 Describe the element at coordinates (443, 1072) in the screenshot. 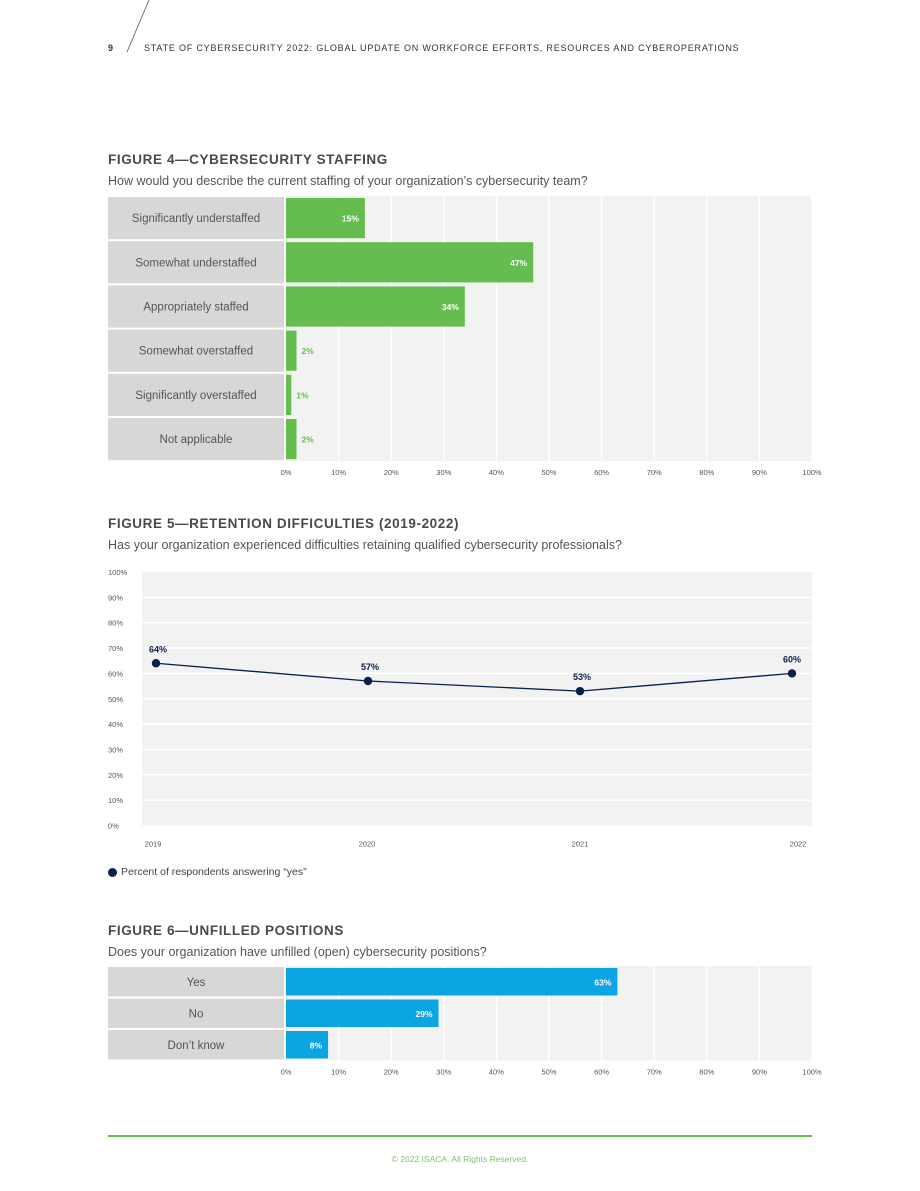

I see `fig6-x-tick-label: 30%` at that location.